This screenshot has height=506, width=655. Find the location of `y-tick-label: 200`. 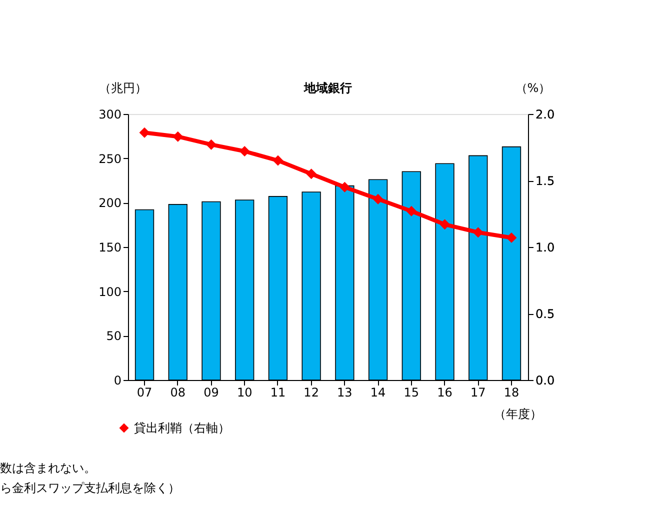

y-tick-label: 200 is located at coordinates (110, 203).